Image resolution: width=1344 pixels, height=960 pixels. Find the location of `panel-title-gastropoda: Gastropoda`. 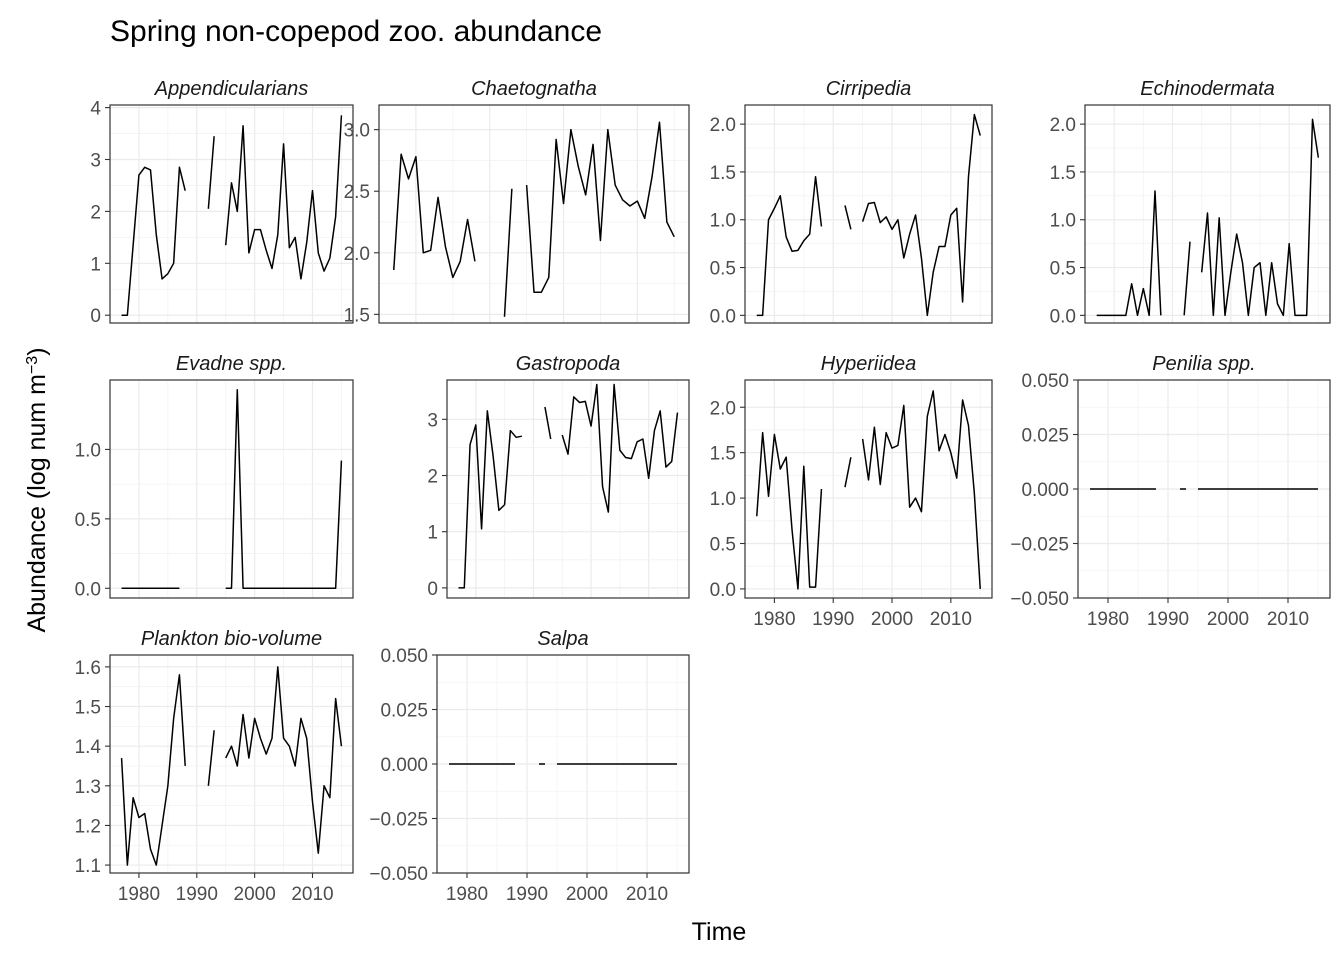

panel-title-gastropoda: Gastropoda is located at coordinates (568, 364).